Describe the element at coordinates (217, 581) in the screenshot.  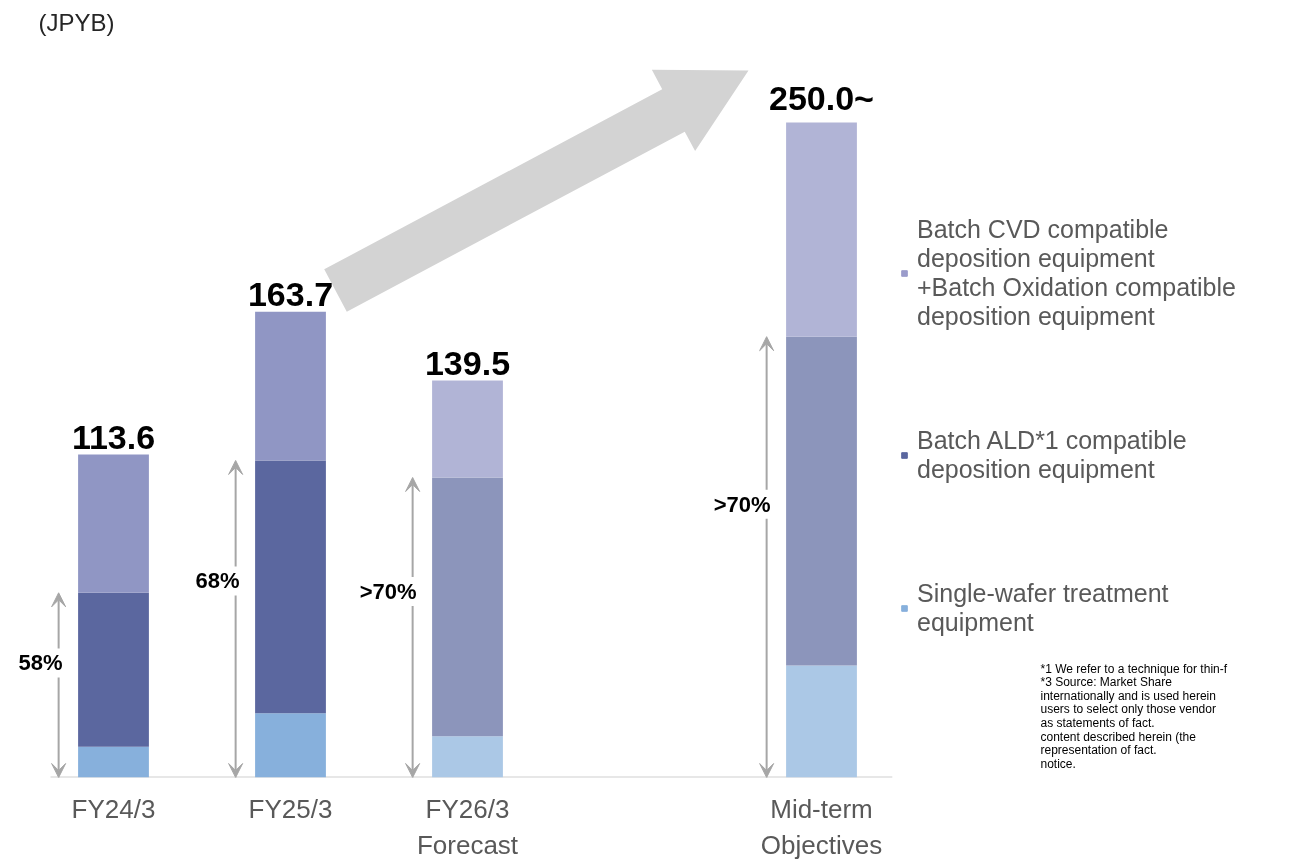
I see `annotation: 68%` at that location.